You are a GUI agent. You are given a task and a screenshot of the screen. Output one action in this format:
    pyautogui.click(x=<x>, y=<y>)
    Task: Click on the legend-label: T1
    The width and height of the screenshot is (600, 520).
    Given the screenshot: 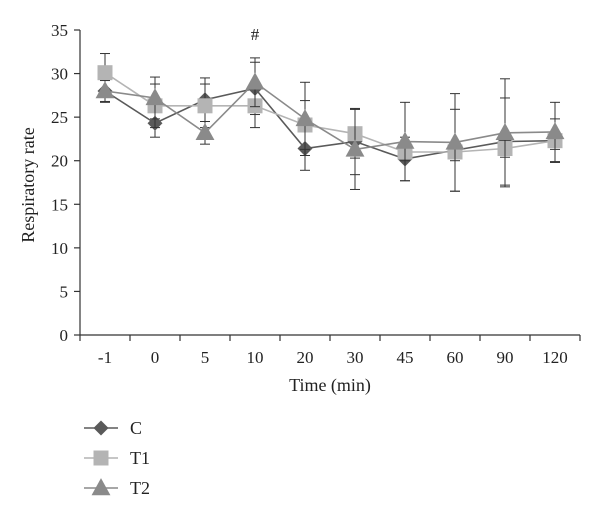 What is the action you would take?
    pyautogui.click(x=140, y=458)
    